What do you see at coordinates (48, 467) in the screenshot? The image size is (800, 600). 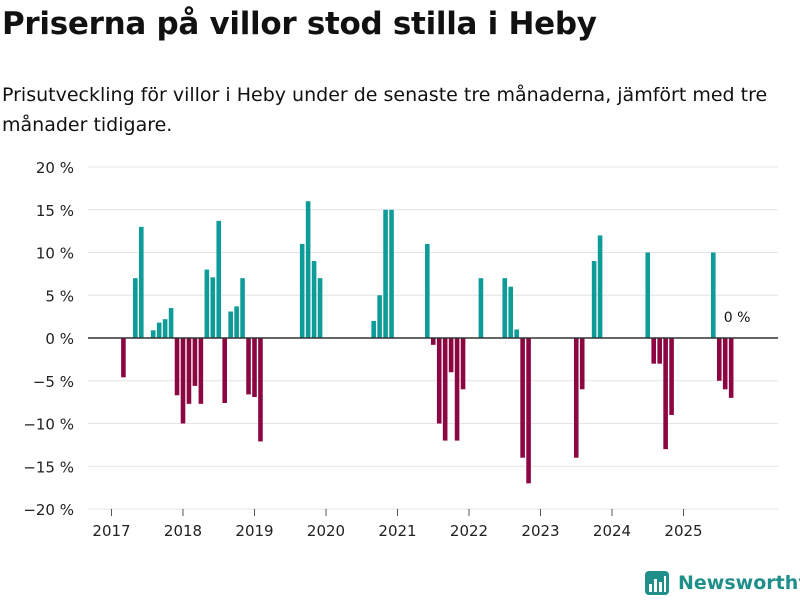 I see `y-tick-label: −15 %` at bounding box center [48, 467].